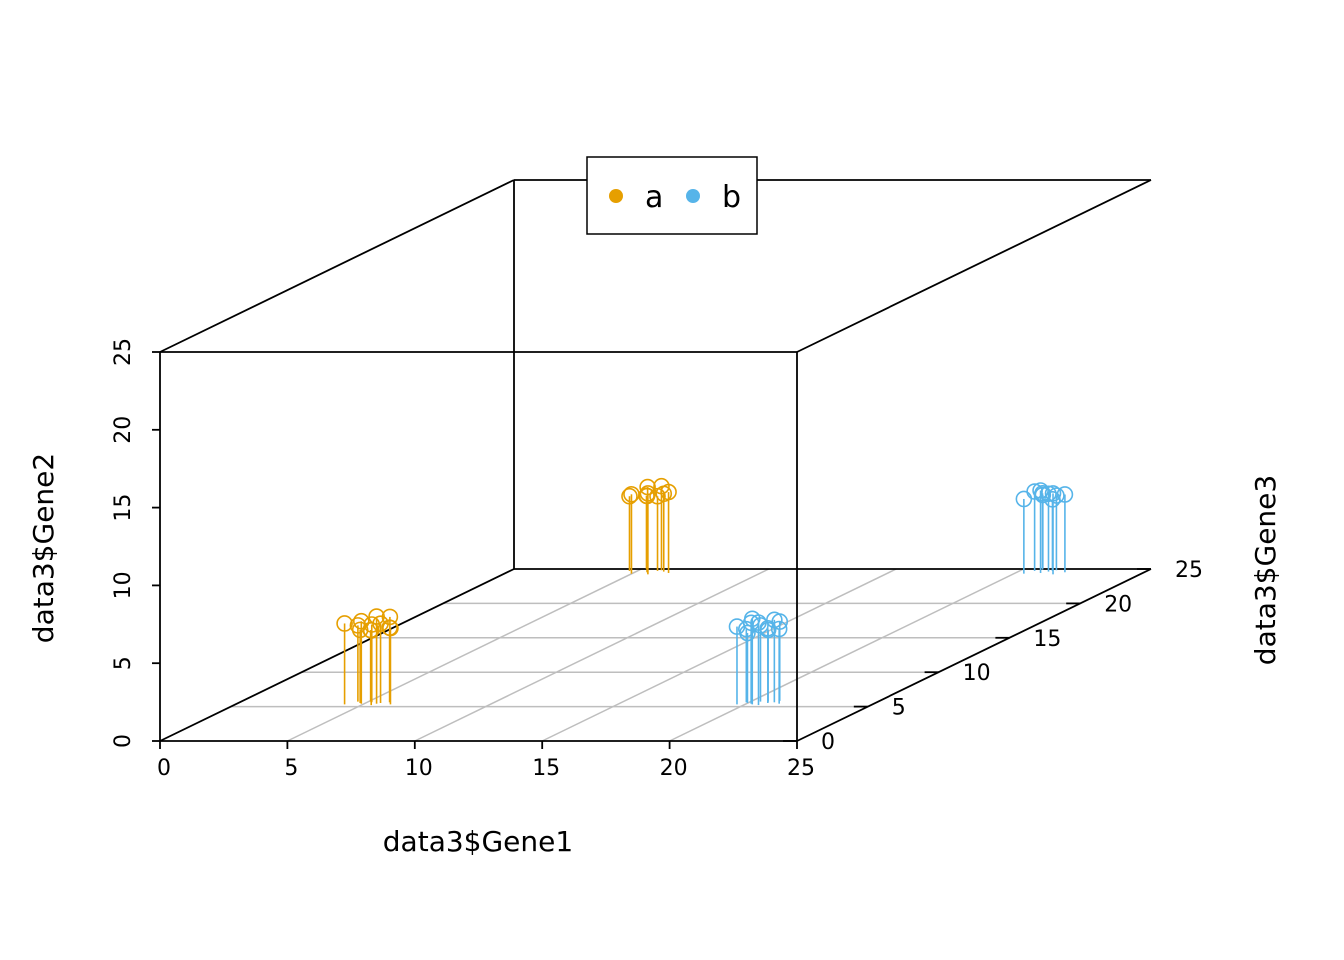  What do you see at coordinates (478, 841) in the screenshot?
I see `x-axis-title: data3$Gene1` at bounding box center [478, 841].